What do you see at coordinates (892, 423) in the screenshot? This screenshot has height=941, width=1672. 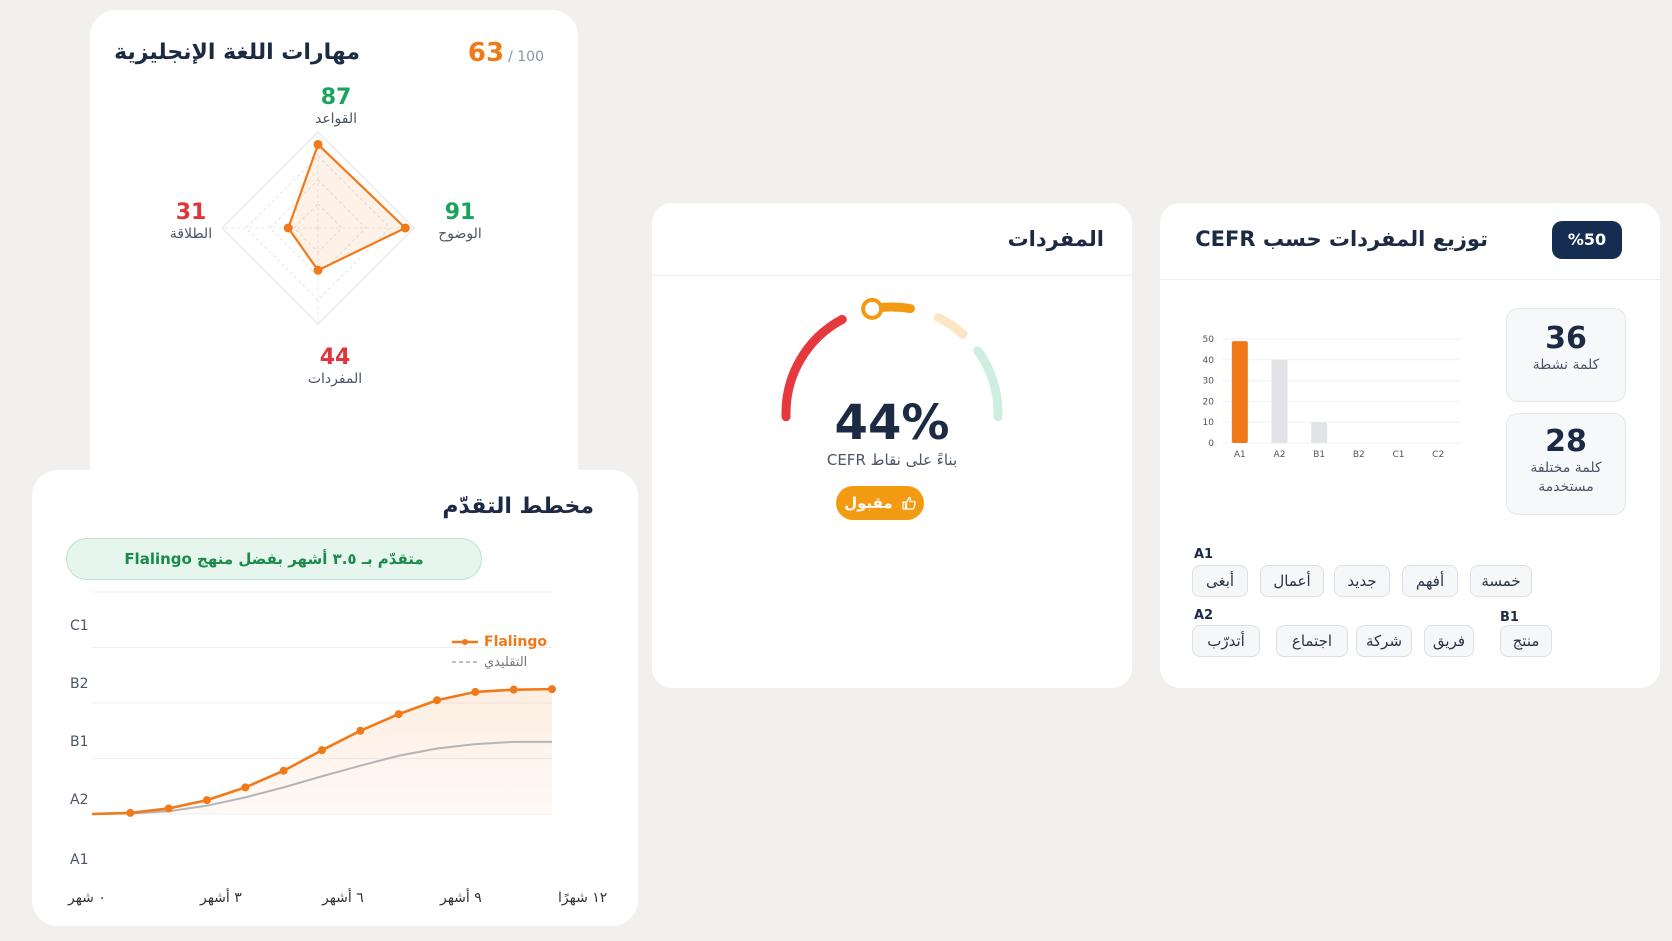 I see `gauge-value: 44%` at bounding box center [892, 423].